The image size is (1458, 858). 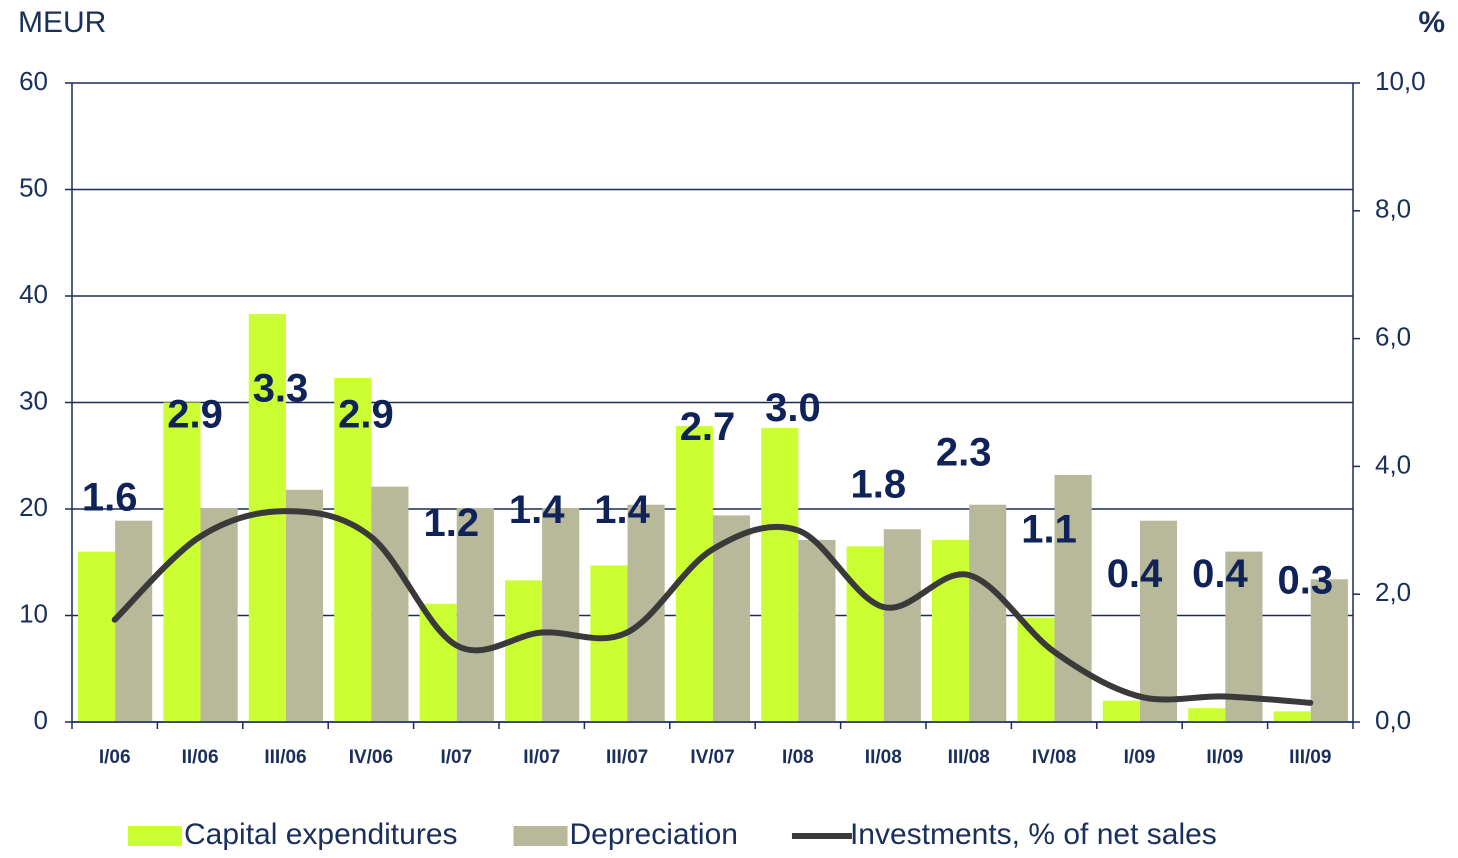 I want to click on x-tick-label: III/08, so click(x=969, y=757).